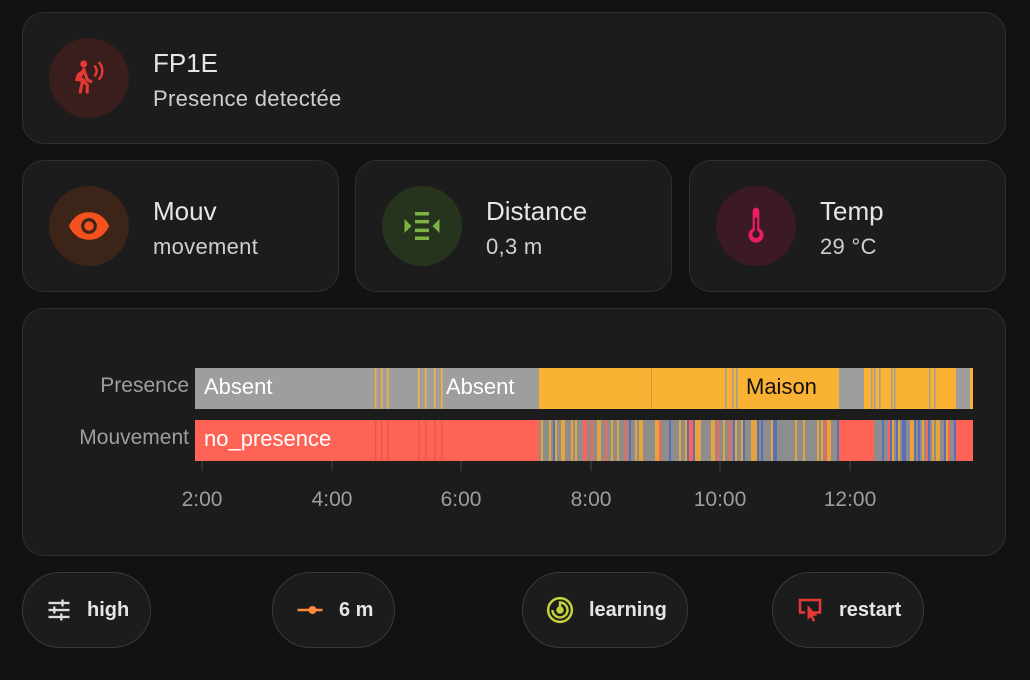 Image resolution: width=1030 pixels, height=680 pixels. What do you see at coordinates (964, 440) in the screenshot?
I see `movement-segment-no-presence` at bounding box center [964, 440].